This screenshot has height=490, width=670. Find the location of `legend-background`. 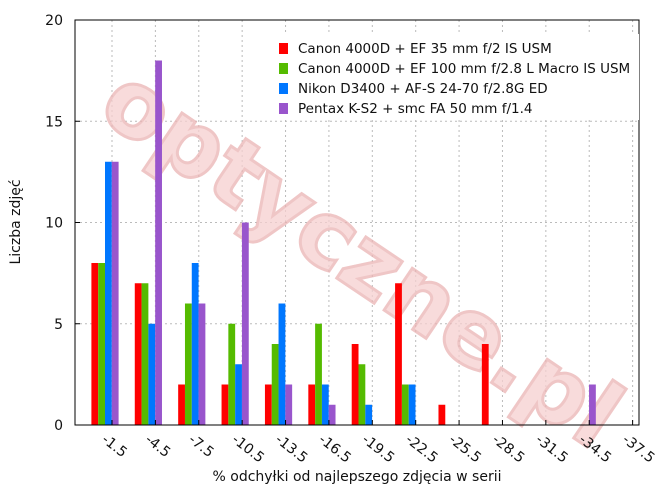

legend-background is located at coordinates (454, 77).